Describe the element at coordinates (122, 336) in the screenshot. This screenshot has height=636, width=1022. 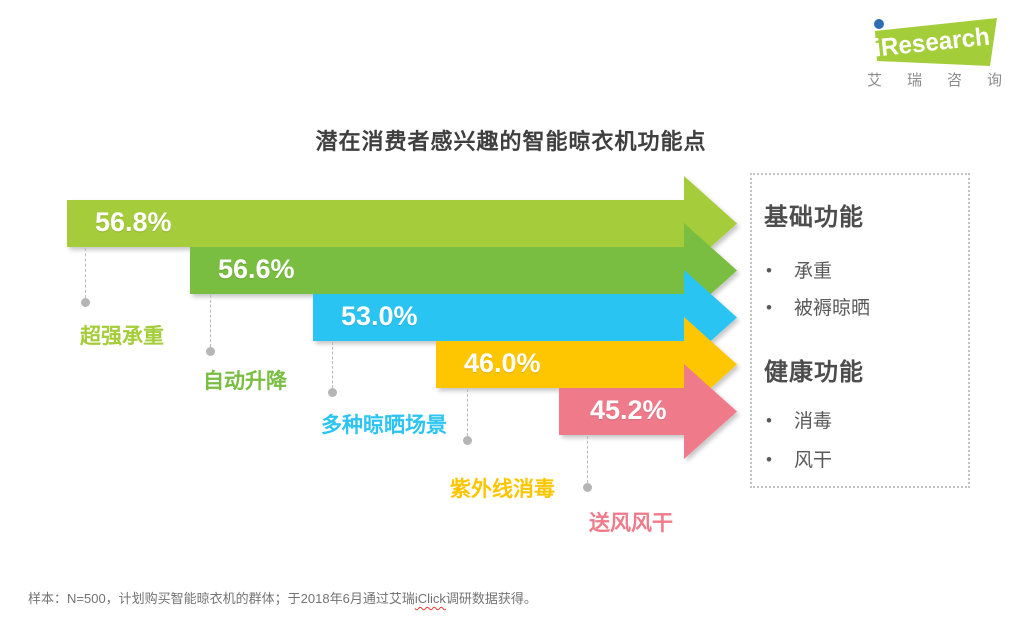
I see `bar-category-label: 超强承重` at that location.